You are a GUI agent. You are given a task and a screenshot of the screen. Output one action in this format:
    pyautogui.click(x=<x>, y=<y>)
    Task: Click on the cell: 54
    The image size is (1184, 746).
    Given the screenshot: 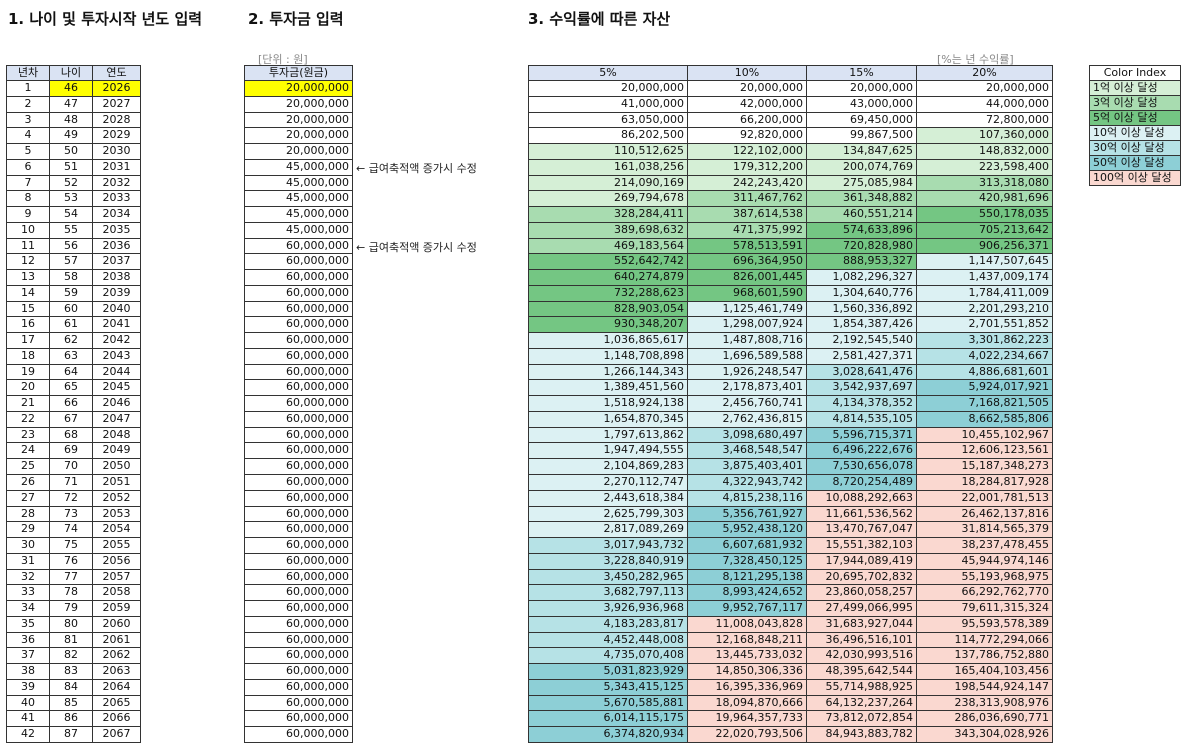 What is the action you would take?
    pyautogui.click(x=71, y=214)
    